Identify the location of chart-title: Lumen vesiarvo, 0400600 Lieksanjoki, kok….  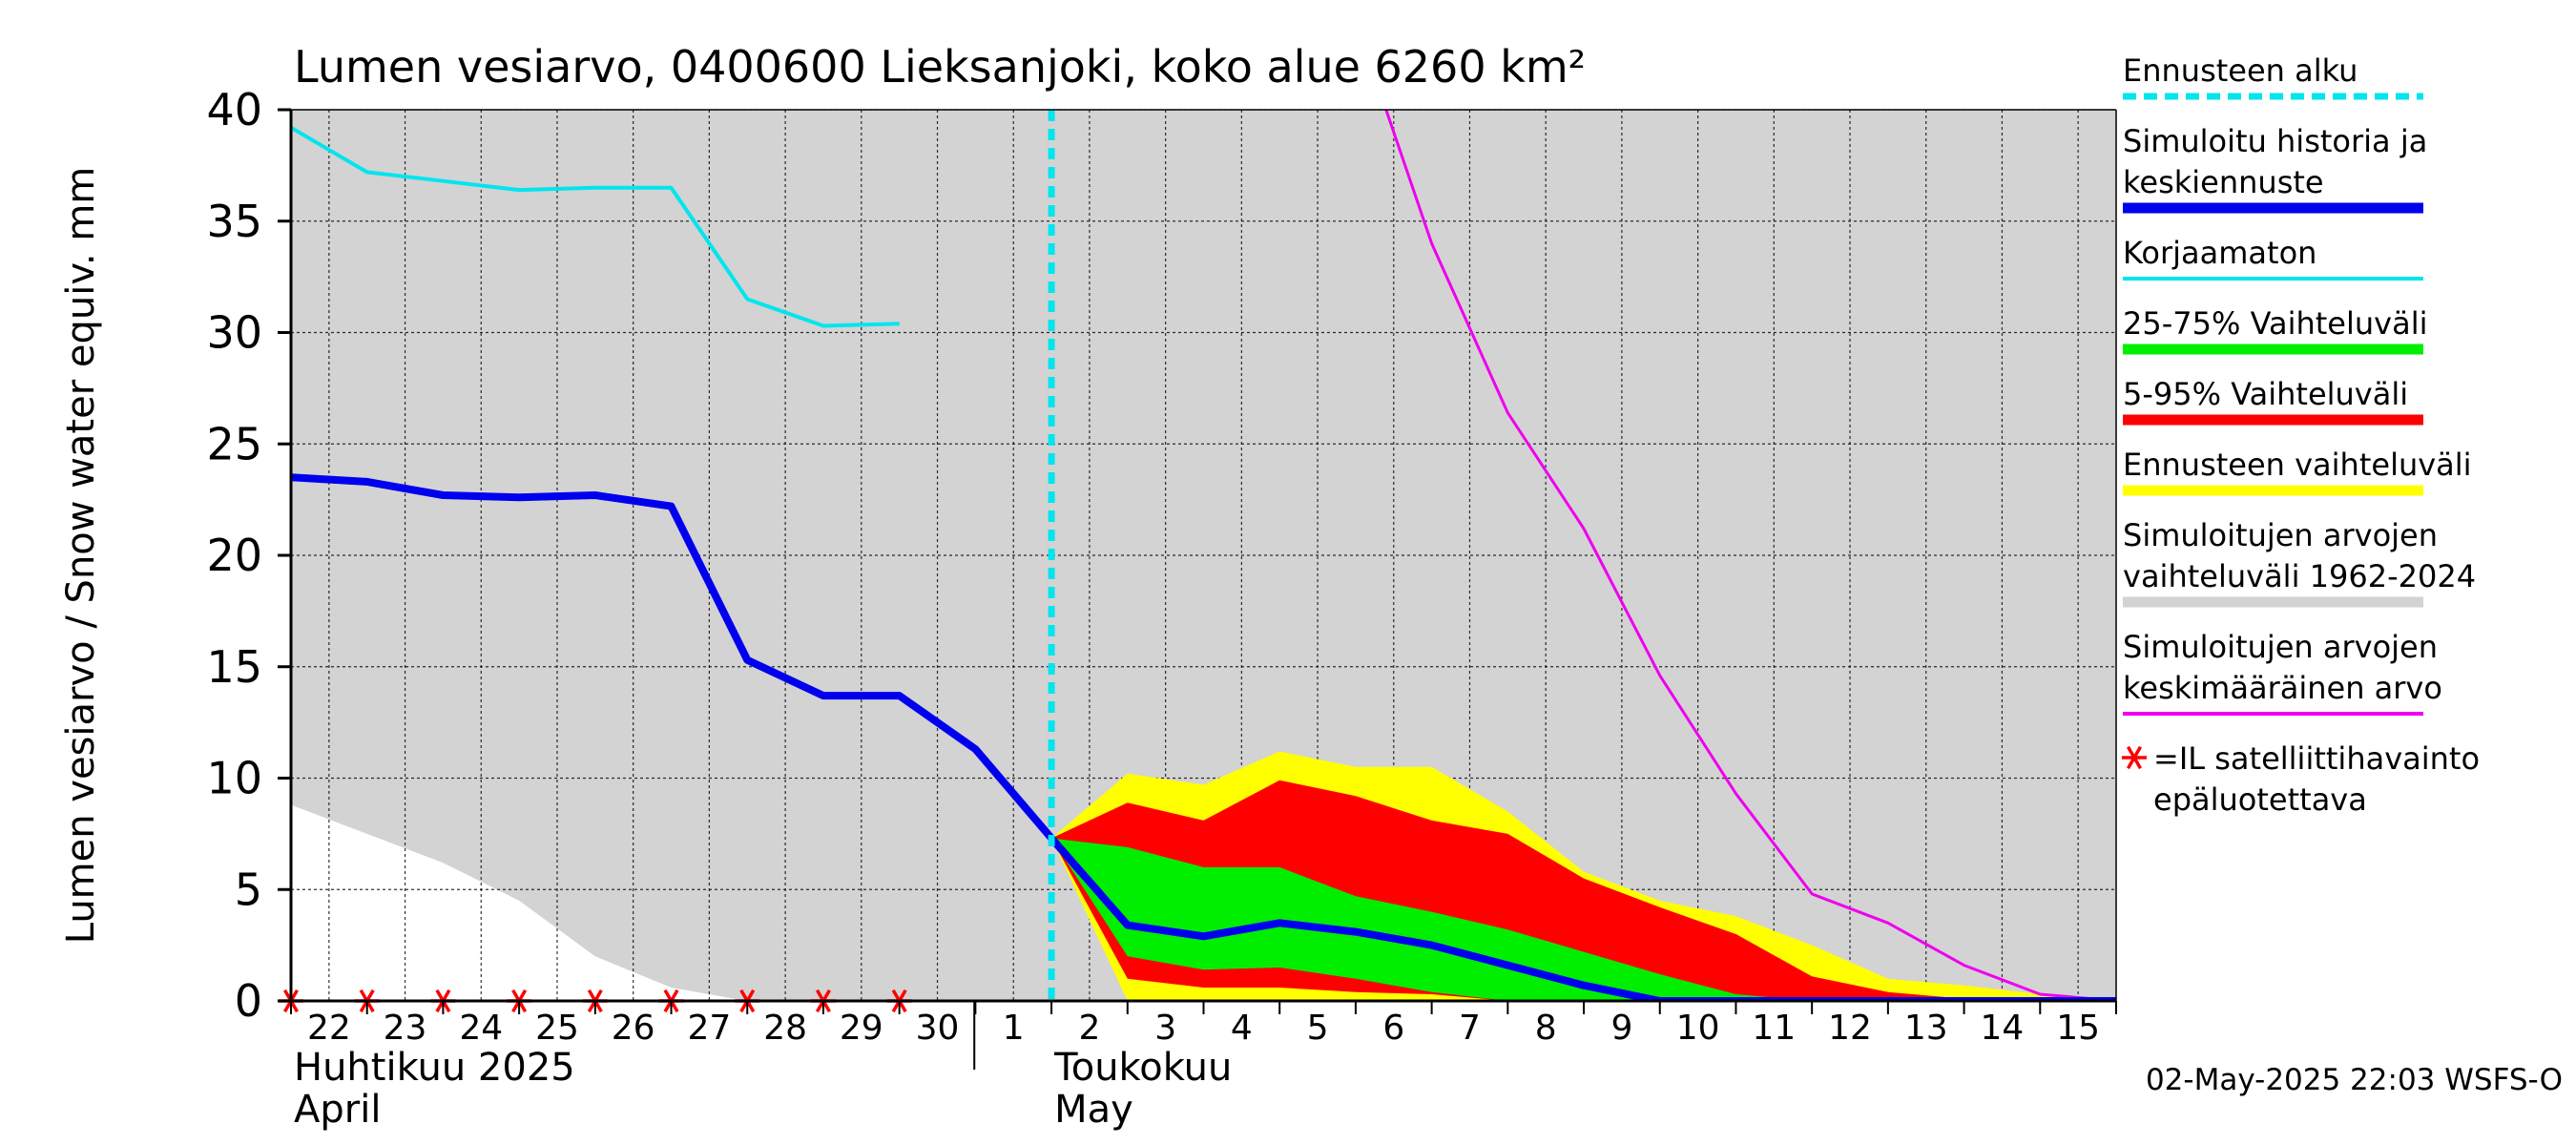
(940, 67).